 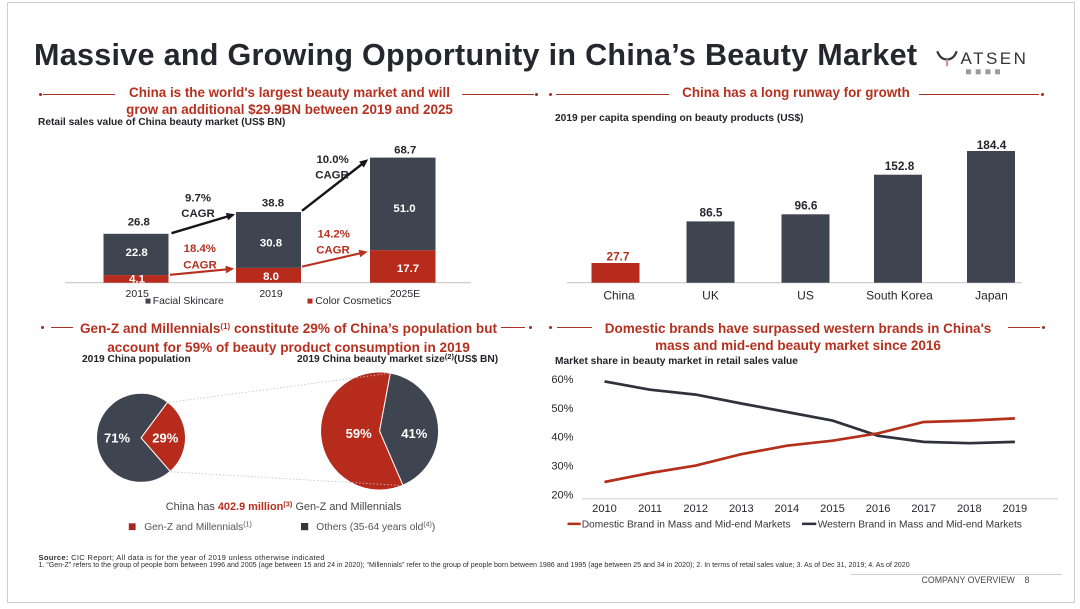 I want to click on svg-text: 27.7, so click(x=618, y=256).